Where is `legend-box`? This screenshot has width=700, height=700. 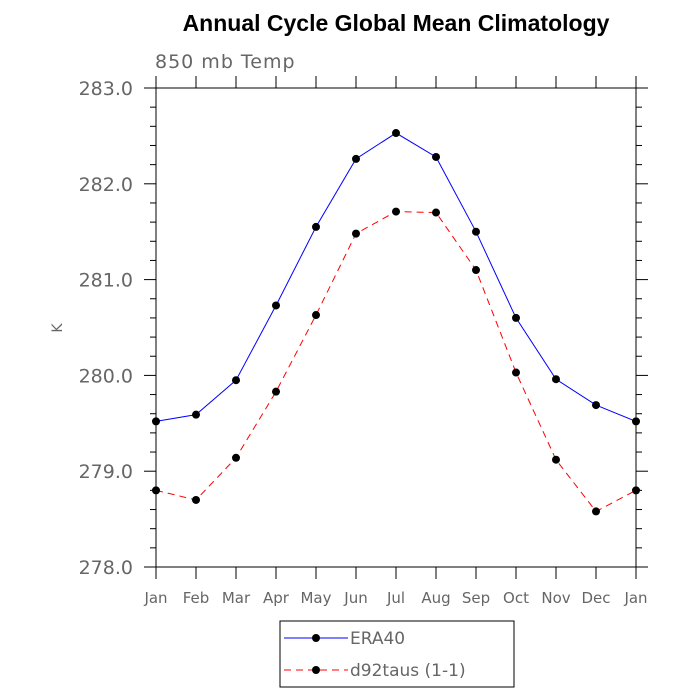 legend-box is located at coordinates (397, 654).